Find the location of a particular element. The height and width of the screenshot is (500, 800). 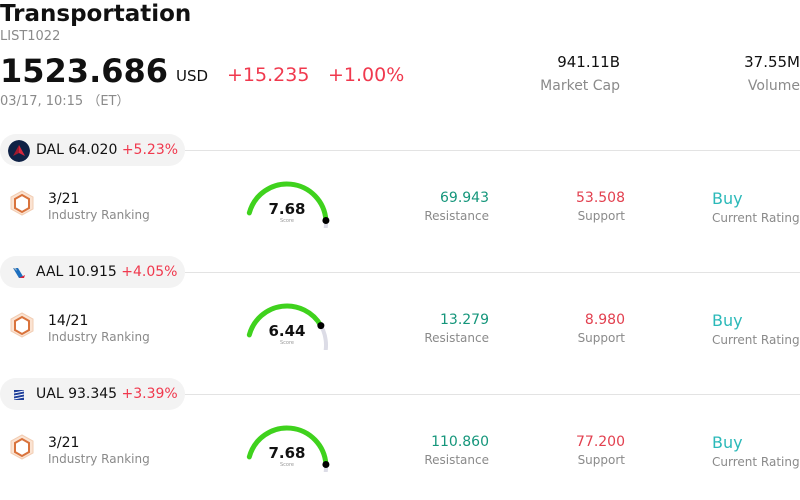

stock-chip-aal: AAL 10.915 +4.05% is located at coordinates (92, 272).